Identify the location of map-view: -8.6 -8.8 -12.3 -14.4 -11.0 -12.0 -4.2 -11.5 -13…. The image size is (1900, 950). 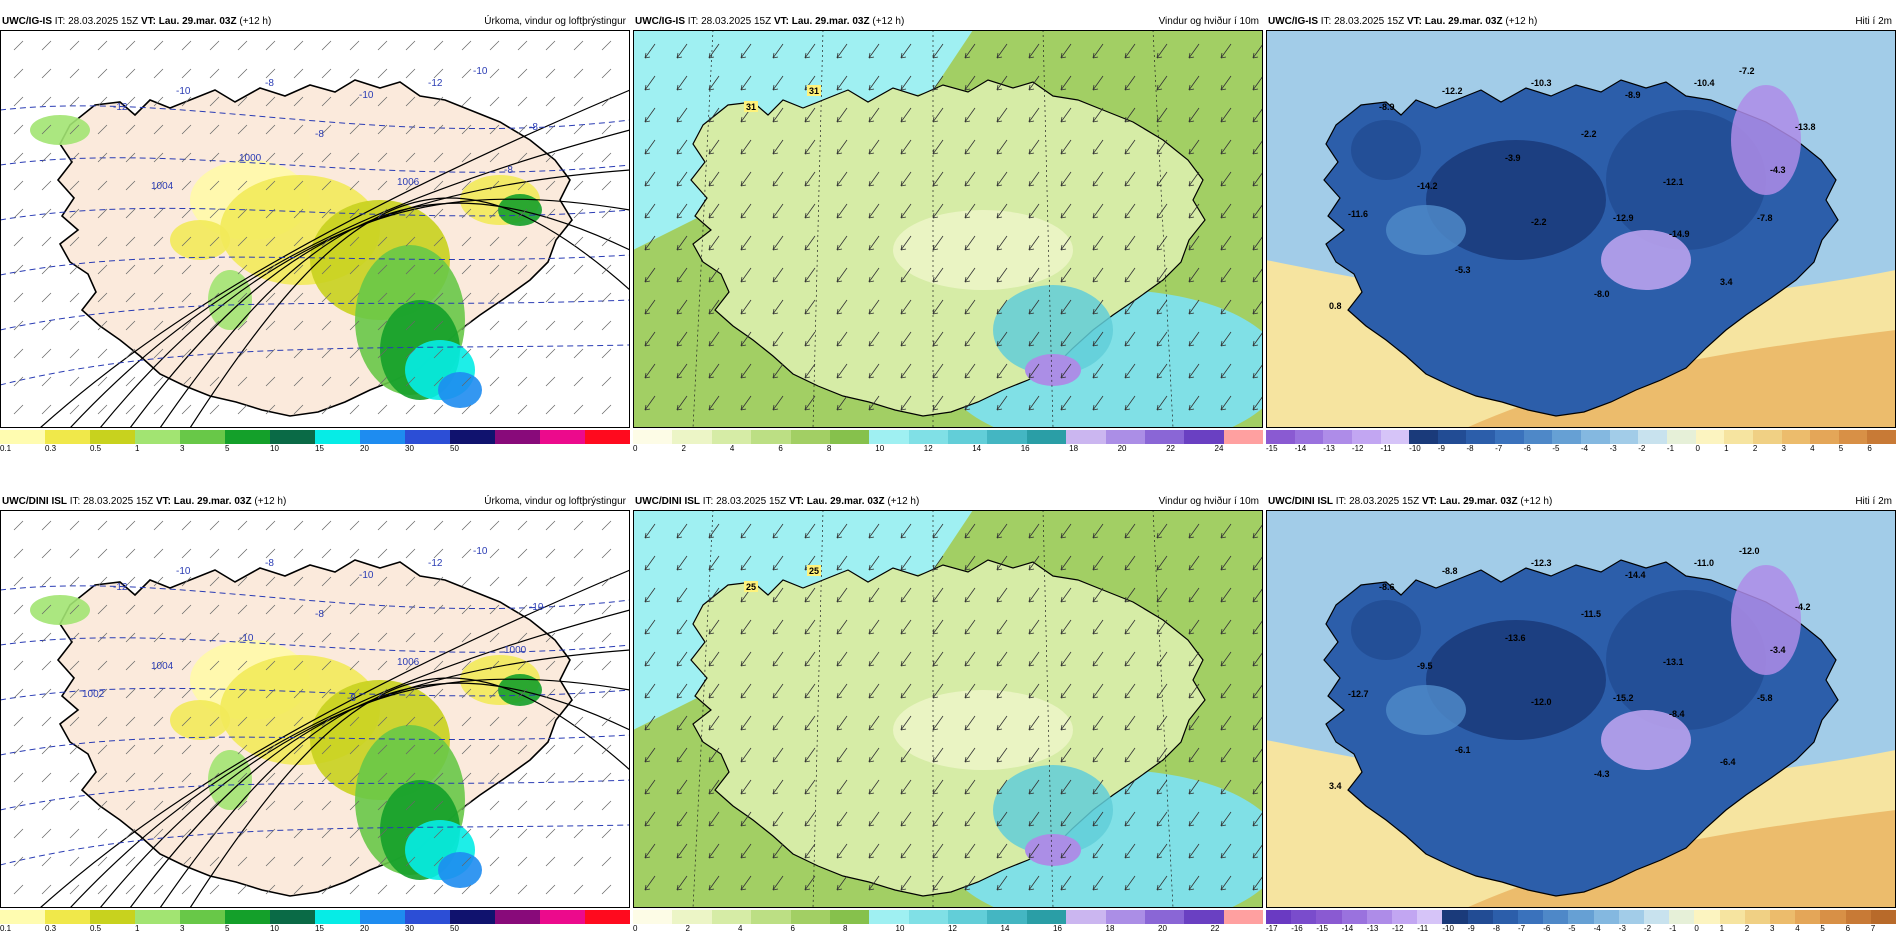
(1581, 709).